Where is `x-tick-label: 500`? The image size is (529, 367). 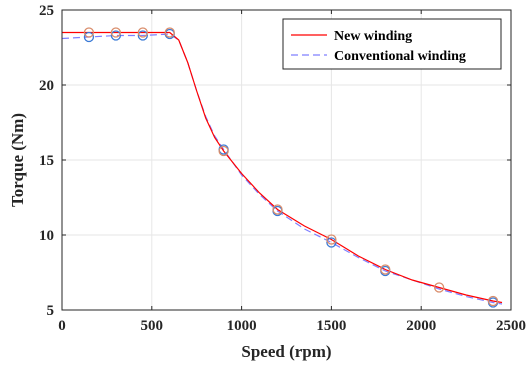
x-tick-label: 500 is located at coordinates (152, 326).